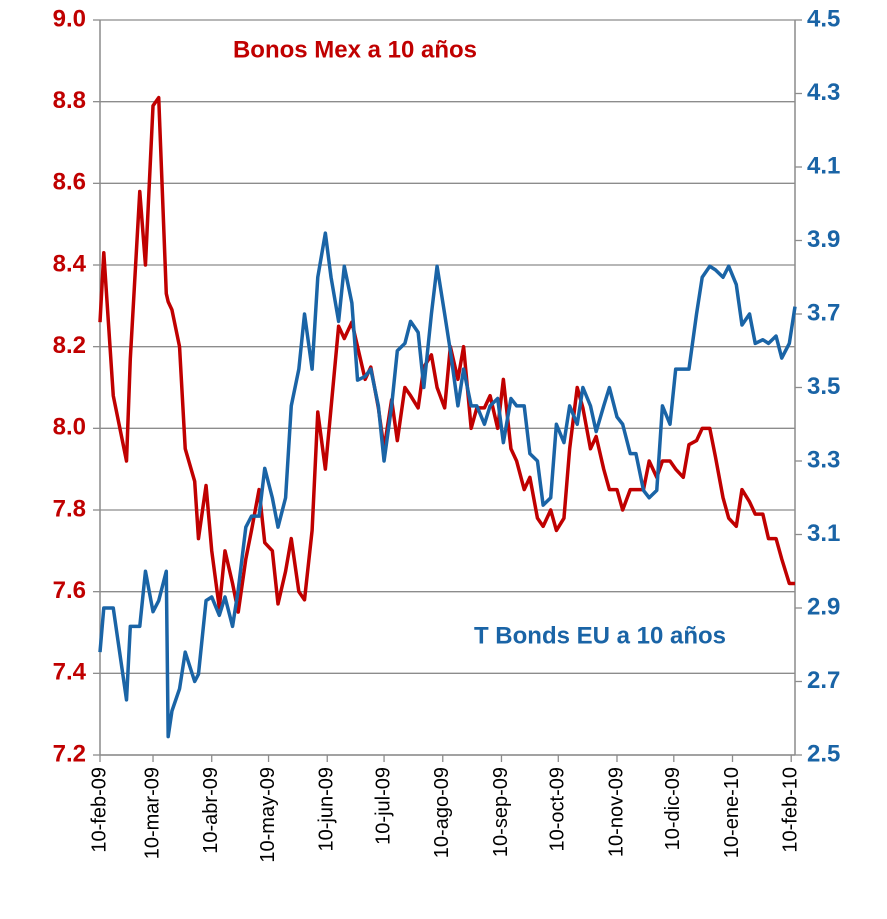 Image resolution: width=887 pixels, height=919 pixels. I want to click on y-tick-label: 7.4, so click(70, 672).